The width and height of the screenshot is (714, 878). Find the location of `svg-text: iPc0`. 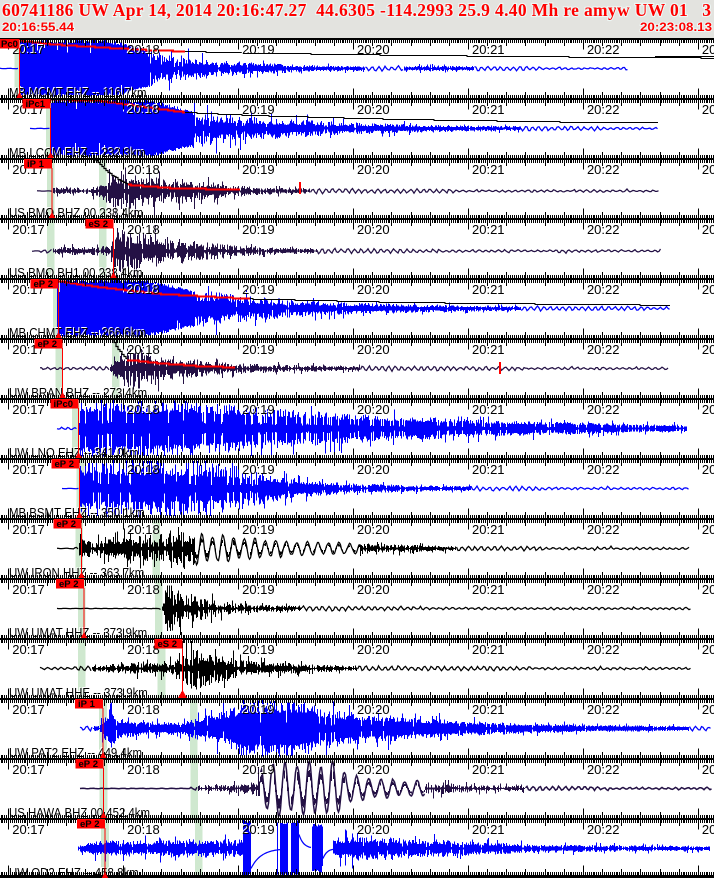

svg-text: iPc0 is located at coordinates (64, 404).